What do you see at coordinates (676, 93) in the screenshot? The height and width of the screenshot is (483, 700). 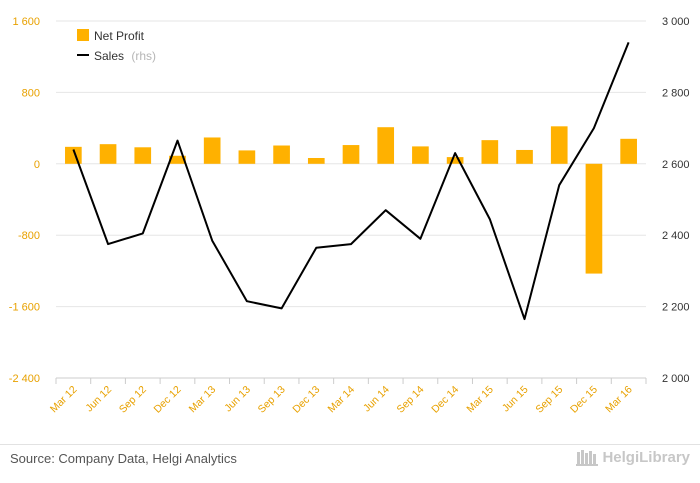 I see `y-right-tick-label: 2 800` at bounding box center [676, 93].